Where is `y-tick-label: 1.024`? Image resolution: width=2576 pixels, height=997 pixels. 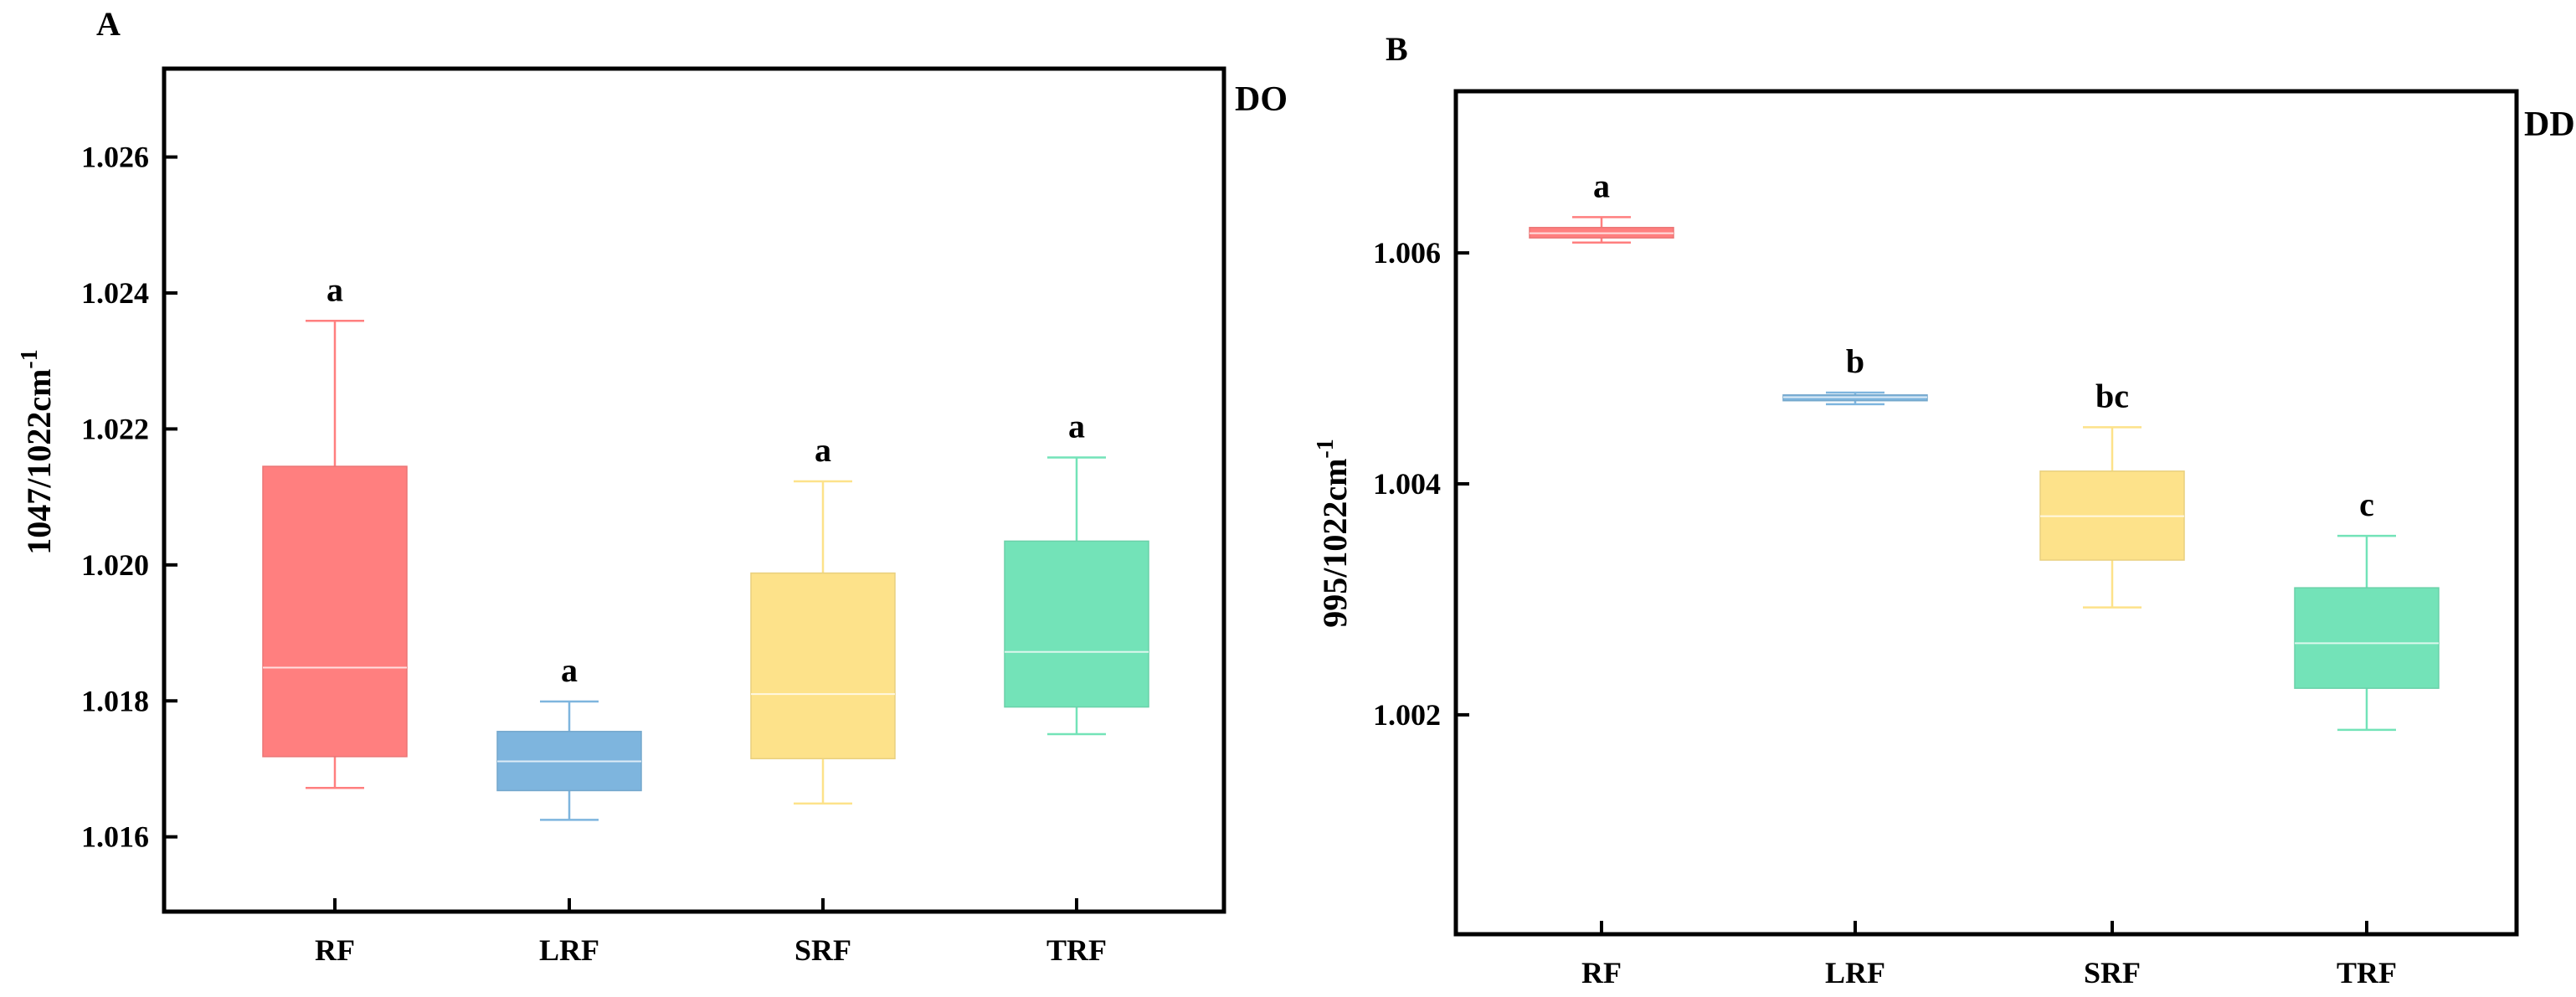 y-tick-label: 1.024 is located at coordinates (115, 293).